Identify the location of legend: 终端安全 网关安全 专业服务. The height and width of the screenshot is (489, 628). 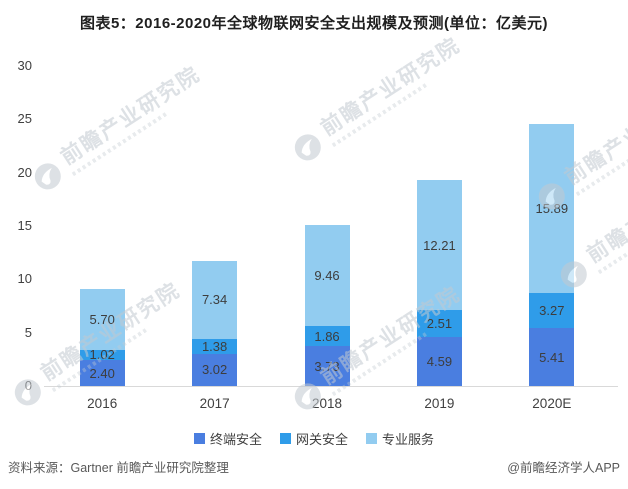
(314, 438).